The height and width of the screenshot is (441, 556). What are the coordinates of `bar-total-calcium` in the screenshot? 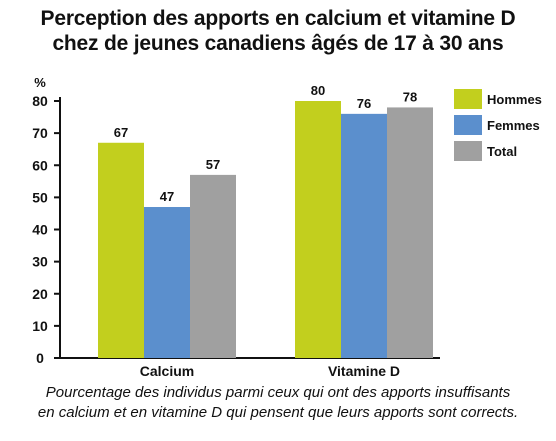 It's located at (213, 266).